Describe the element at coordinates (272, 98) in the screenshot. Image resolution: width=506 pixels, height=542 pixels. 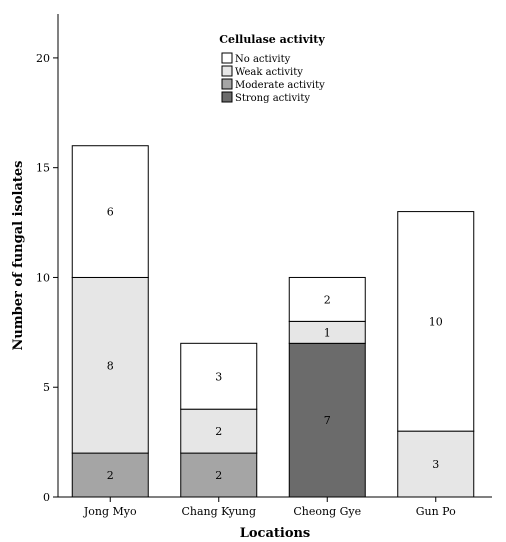
I see `legend-label: Strong activity` at that location.